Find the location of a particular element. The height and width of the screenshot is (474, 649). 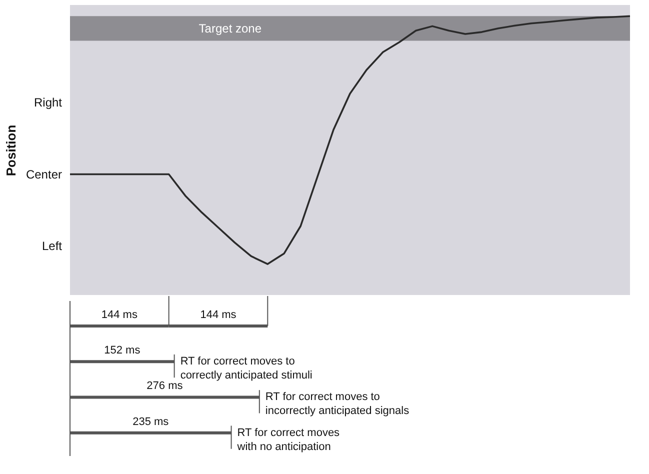

band-label: Target zone is located at coordinates (230, 28).